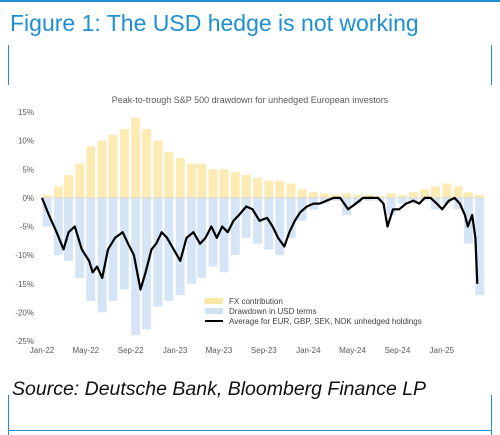  Describe the element at coordinates (397, 350) in the screenshot. I see `x-tick-label: Sep-24` at that location.